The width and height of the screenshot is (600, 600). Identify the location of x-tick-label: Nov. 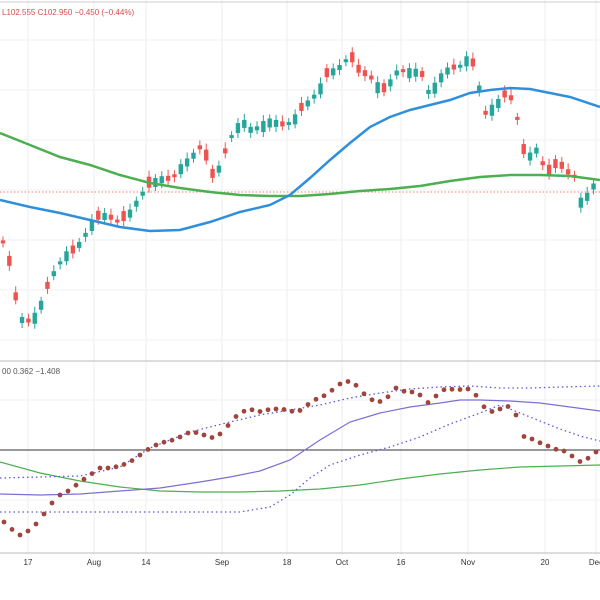
(468, 562).